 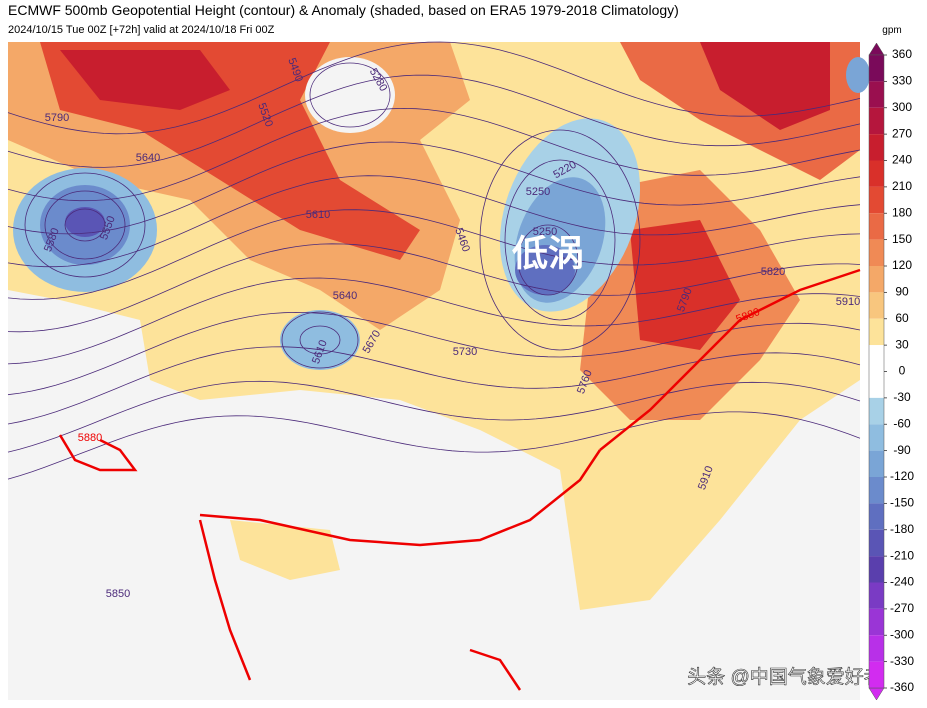 What do you see at coordinates (118, 594) in the screenshot?
I see `contour-label: 5850` at bounding box center [118, 594].